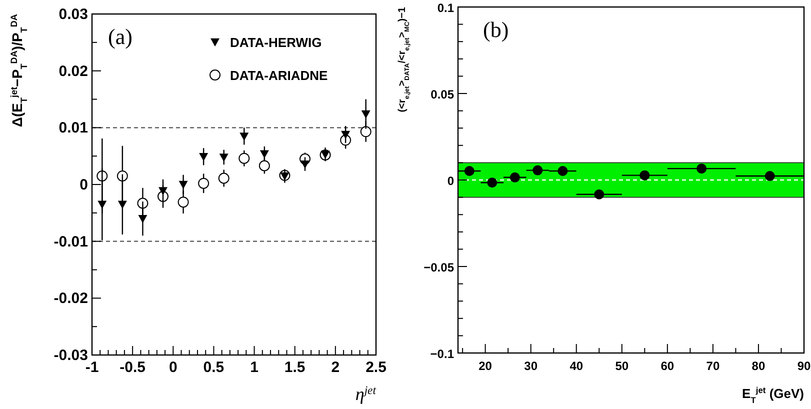 The image size is (811, 409). What do you see at coordinates (73, 14) in the screenshot?
I see `y-tick-label: 0.03` at bounding box center [73, 14].